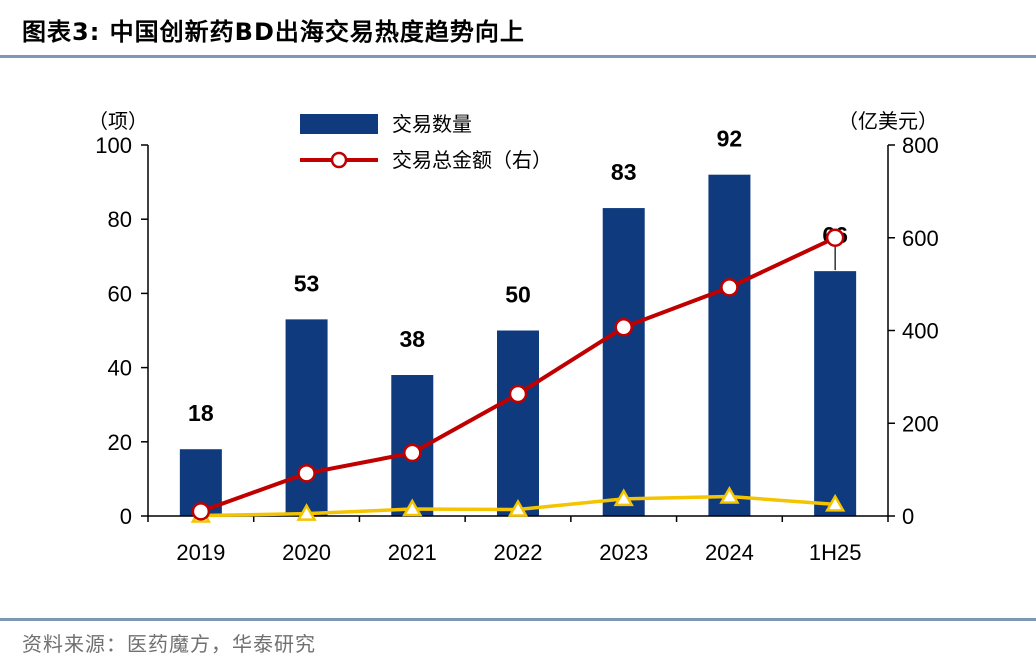 Image resolution: width=1036 pixels, height=664 pixels. Describe the element at coordinates (120, 293) in the screenshot. I see `left-tick-label-60: 60` at that location.